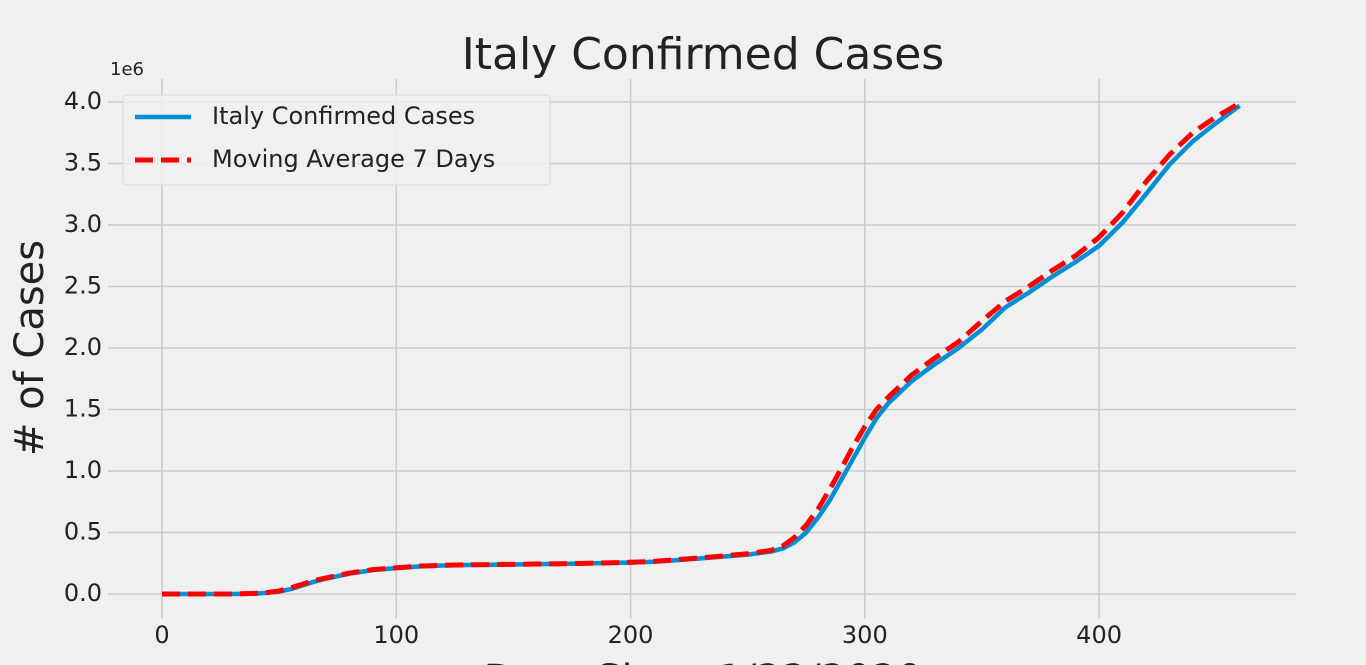 The image size is (1366, 665). Describe the element at coordinates (865, 635) in the screenshot. I see `x-tick-label: 300` at that location.